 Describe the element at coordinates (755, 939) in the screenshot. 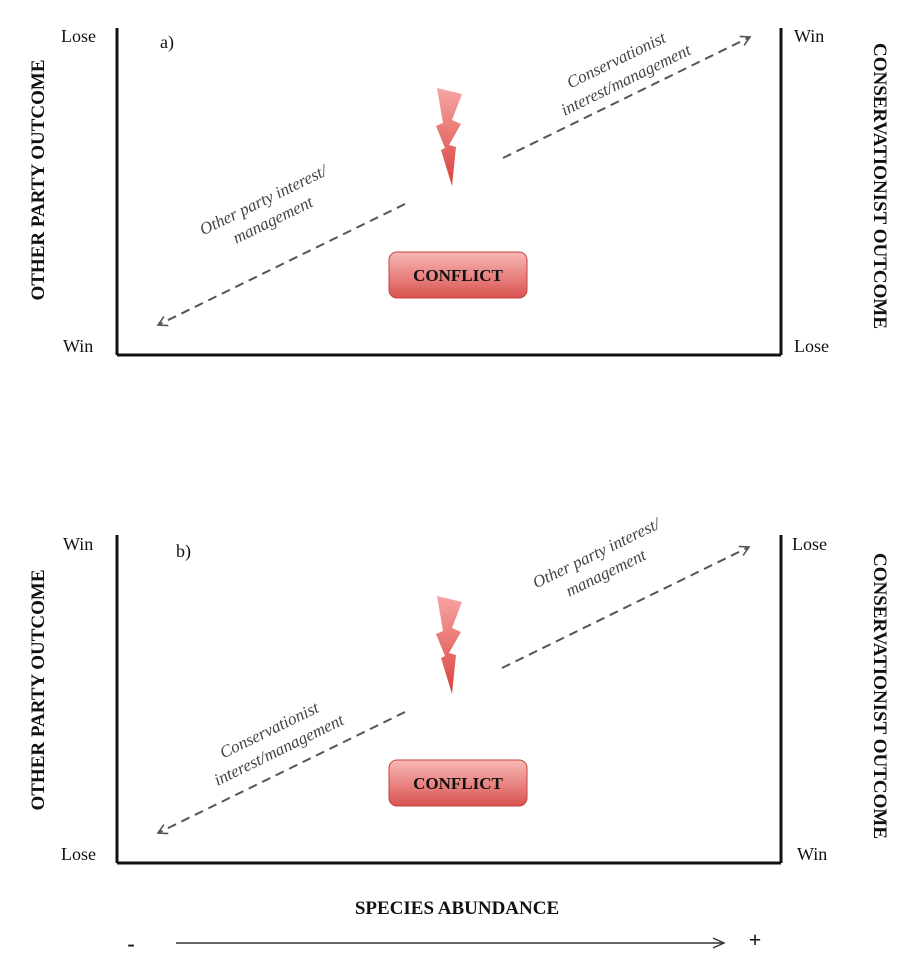

I see `x-axis-plus-sign: +` at that location.